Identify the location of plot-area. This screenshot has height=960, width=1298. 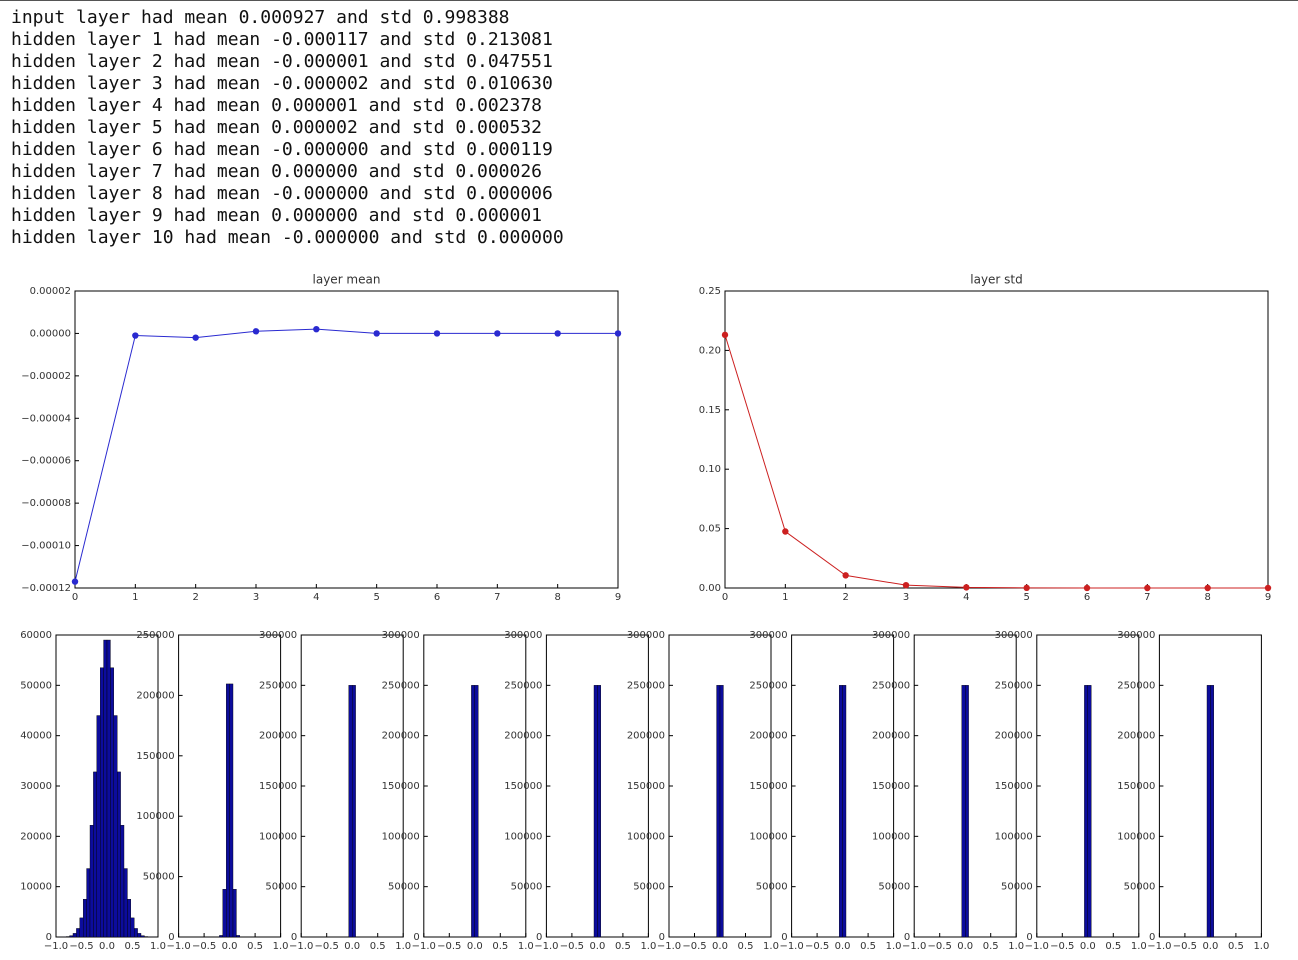
(346, 439).